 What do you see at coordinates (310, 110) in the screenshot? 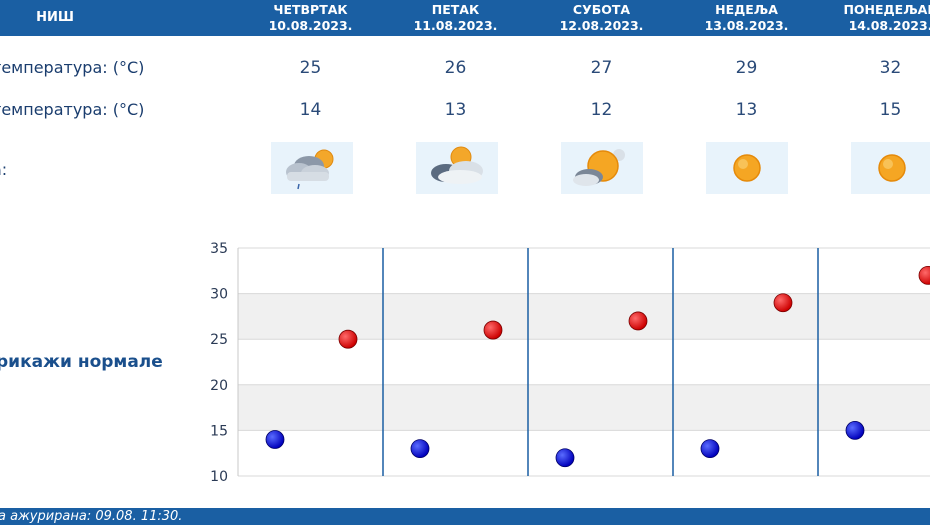
I see `min-temp-cell: 14` at bounding box center [310, 110].